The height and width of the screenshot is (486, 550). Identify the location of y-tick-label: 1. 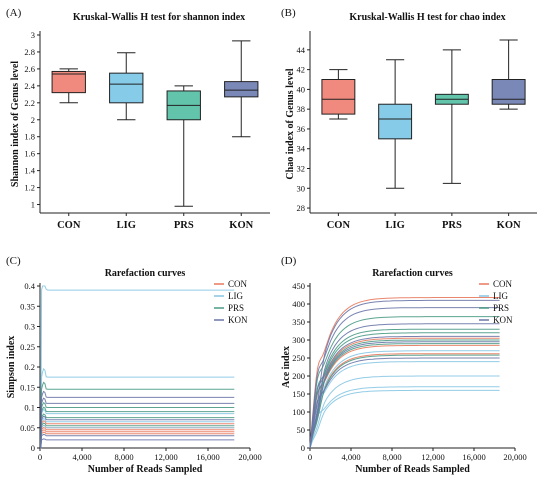
(33, 205).